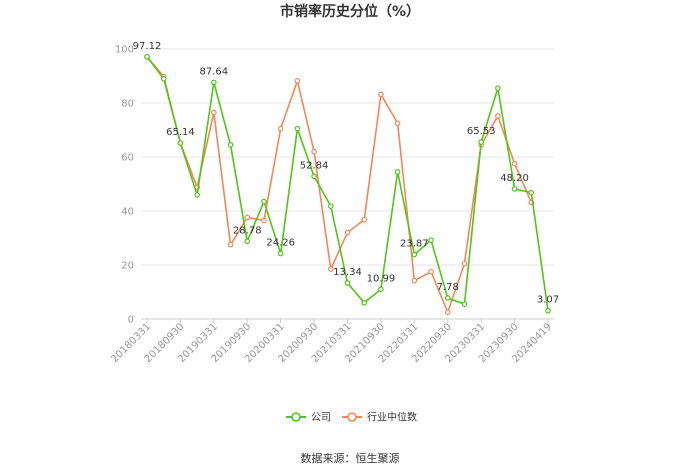 This screenshot has width=700, height=474. What do you see at coordinates (127, 104) in the screenshot?
I see `y-tick-label: 80` at bounding box center [127, 104].